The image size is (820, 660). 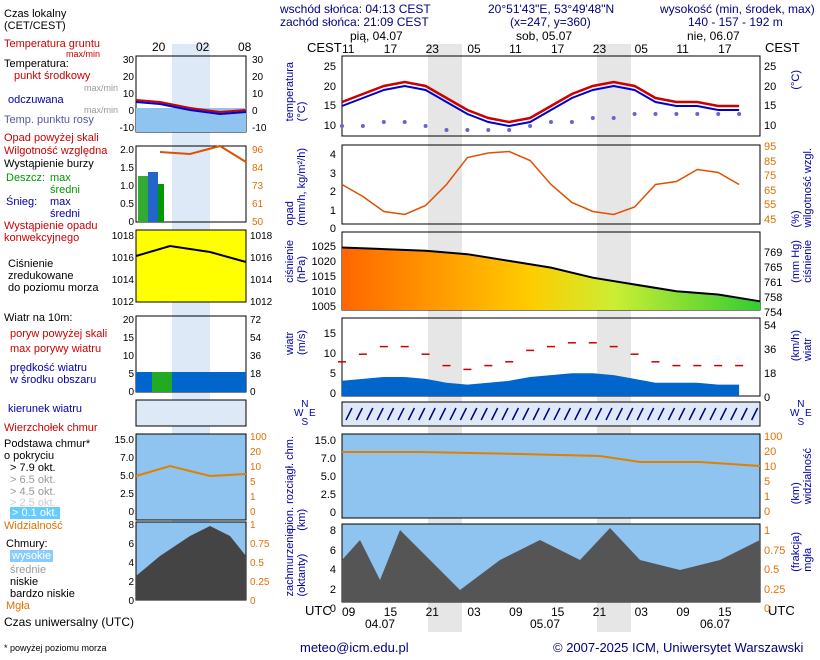 I want to click on mini-cloud-low, so click(x=191, y=563).